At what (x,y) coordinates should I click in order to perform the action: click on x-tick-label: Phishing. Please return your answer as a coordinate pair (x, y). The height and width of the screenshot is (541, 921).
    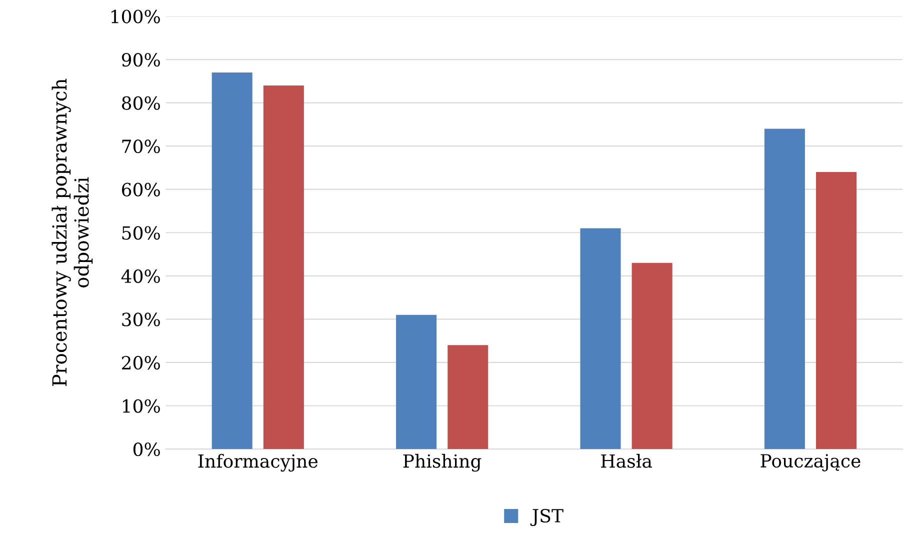
    Looking at the image, I should click on (442, 463).